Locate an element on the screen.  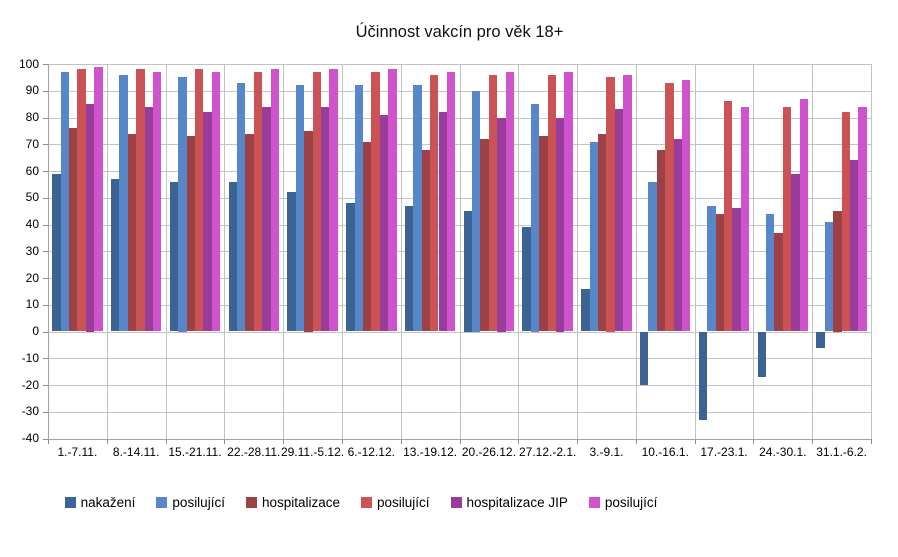
legend-label: nakažení is located at coordinates (108, 502).